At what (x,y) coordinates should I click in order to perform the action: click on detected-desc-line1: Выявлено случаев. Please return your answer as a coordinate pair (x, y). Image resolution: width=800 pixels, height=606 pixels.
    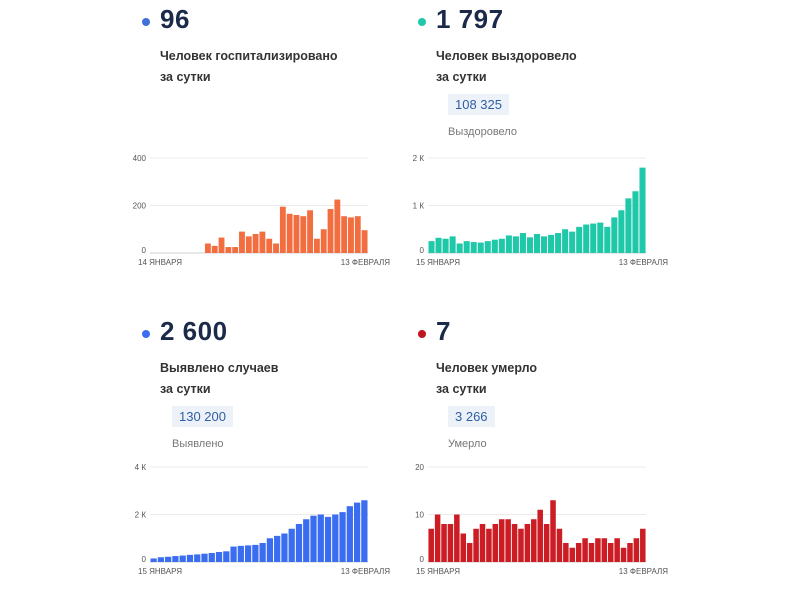
    Looking at the image, I should click on (219, 368).